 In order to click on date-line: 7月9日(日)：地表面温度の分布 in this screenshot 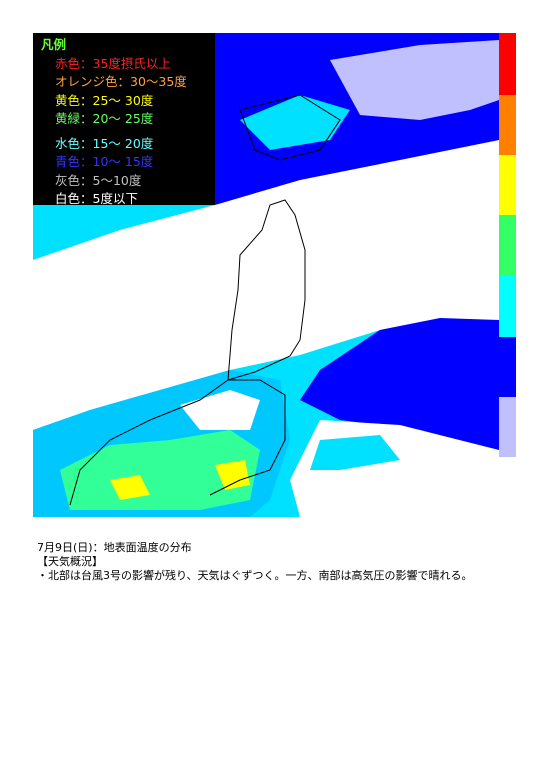, I will do `click(114, 547)`.